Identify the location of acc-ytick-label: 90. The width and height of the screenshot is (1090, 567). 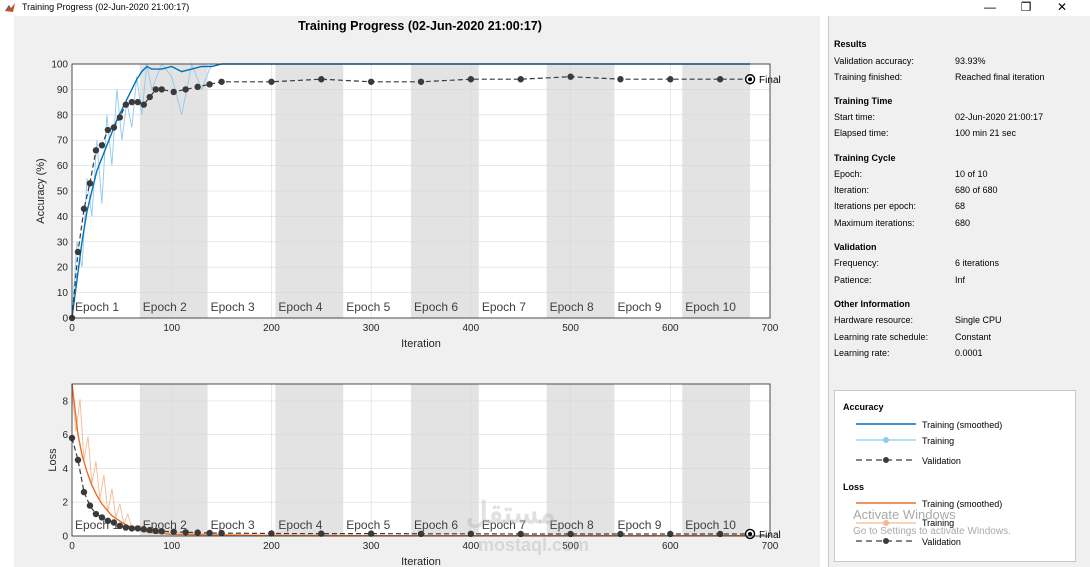
(63, 90).